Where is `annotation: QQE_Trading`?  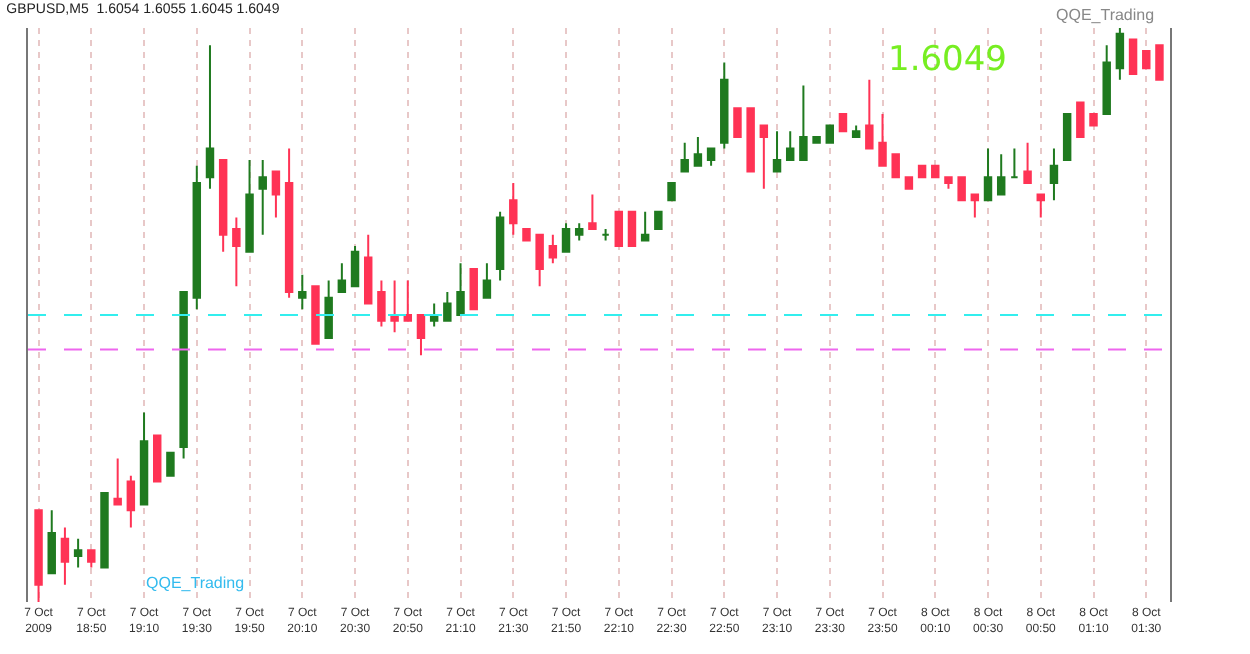 annotation: QQE_Trading is located at coordinates (195, 583).